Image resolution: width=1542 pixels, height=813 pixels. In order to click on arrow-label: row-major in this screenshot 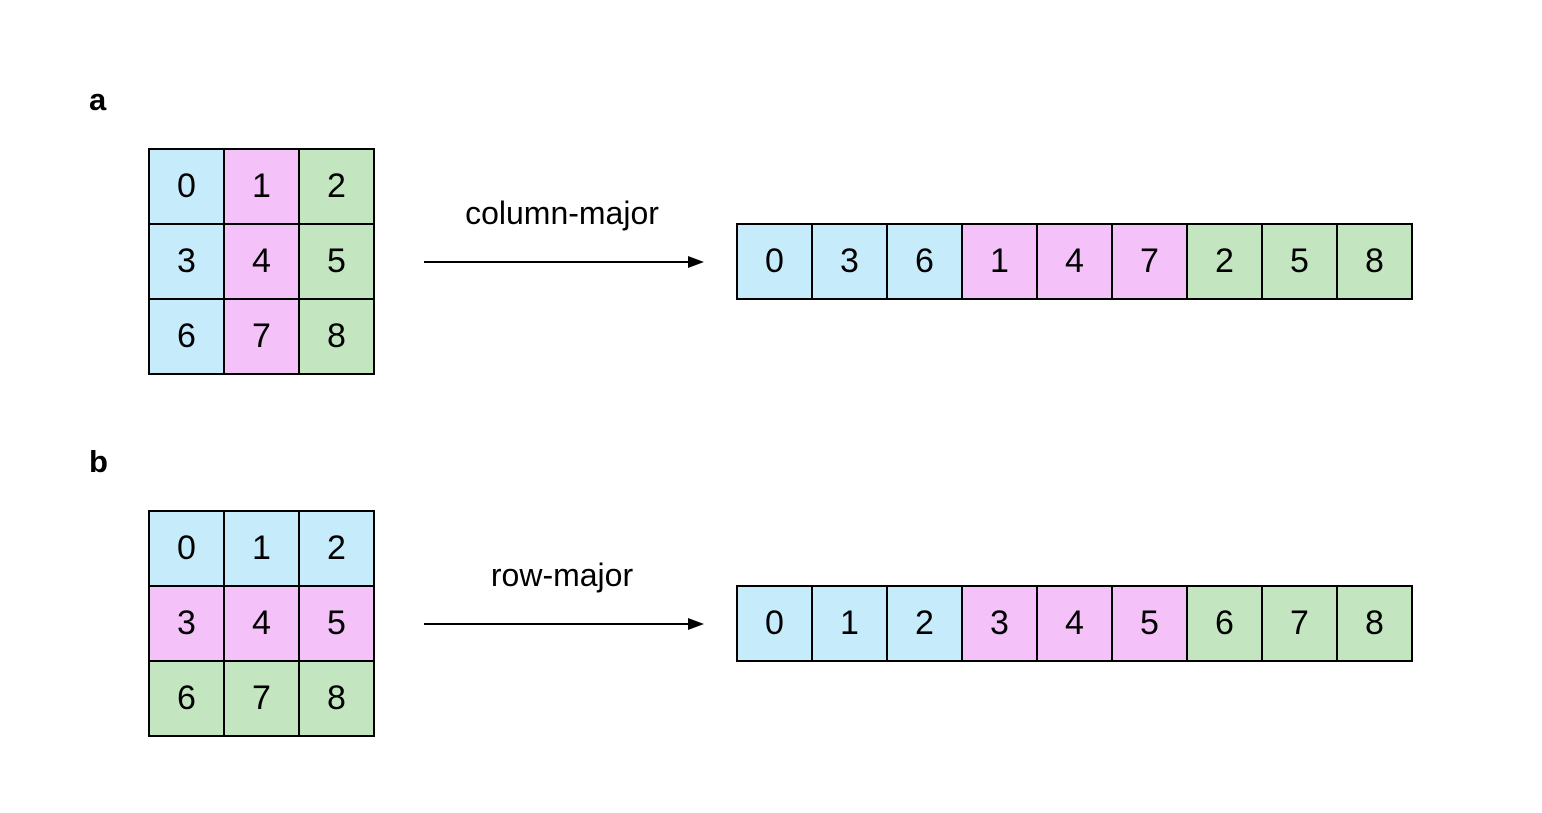, I will do `click(562, 575)`.